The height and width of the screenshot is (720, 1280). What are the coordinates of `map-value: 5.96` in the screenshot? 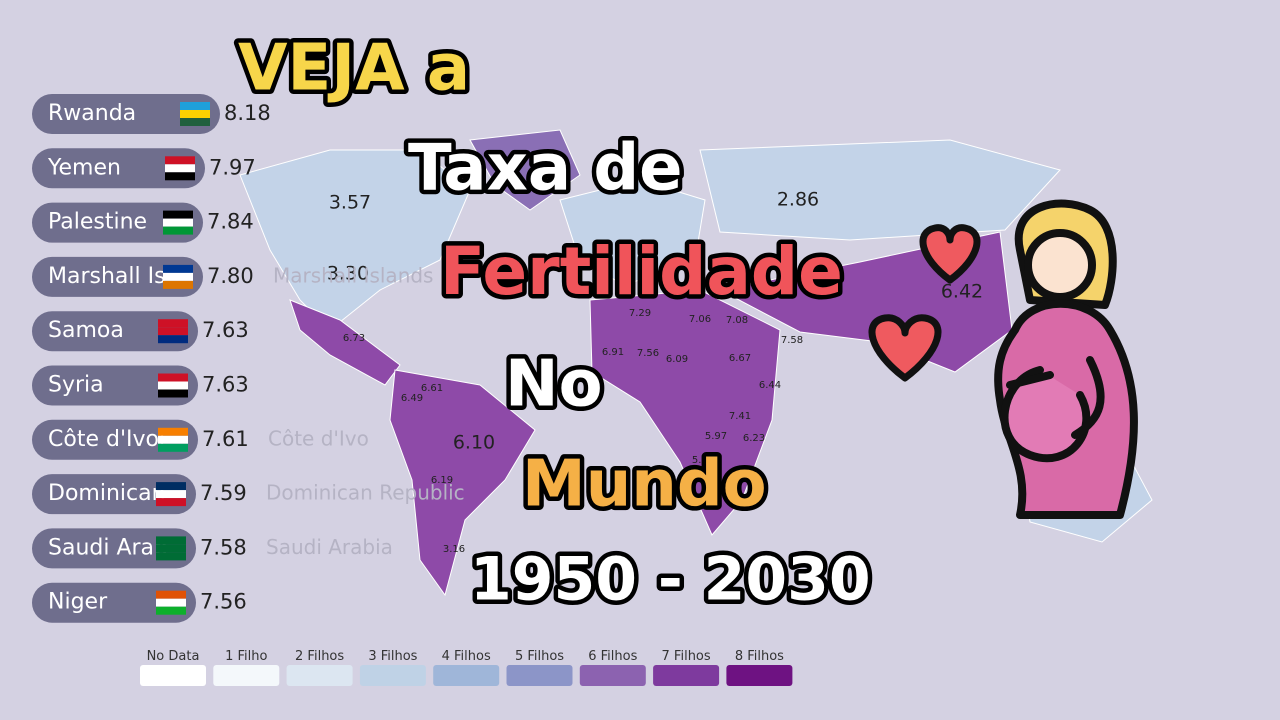 It's located at (703, 460).